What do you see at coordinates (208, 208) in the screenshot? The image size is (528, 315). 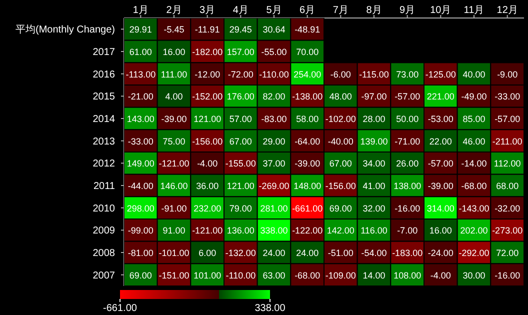 I see `data-label: 232.00` at bounding box center [208, 208].